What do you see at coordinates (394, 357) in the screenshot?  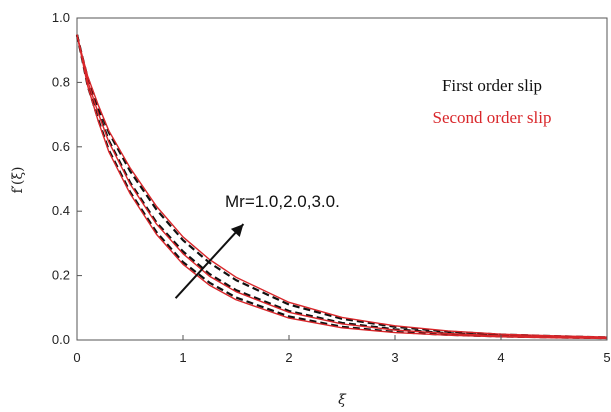 I see `x-tick-label: 3` at bounding box center [394, 357].